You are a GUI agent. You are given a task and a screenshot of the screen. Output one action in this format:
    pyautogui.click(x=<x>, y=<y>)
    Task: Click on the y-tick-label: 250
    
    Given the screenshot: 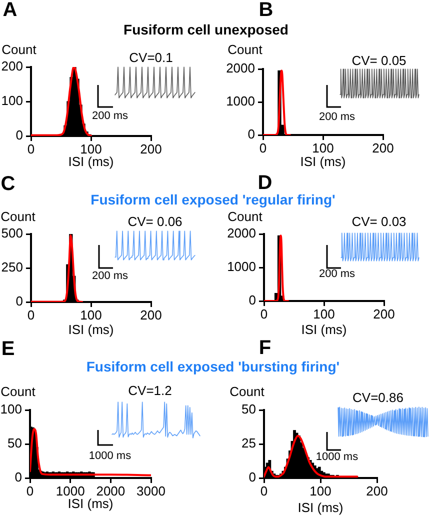 What is the action you would take?
    pyautogui.click(x=12, y=267)
    